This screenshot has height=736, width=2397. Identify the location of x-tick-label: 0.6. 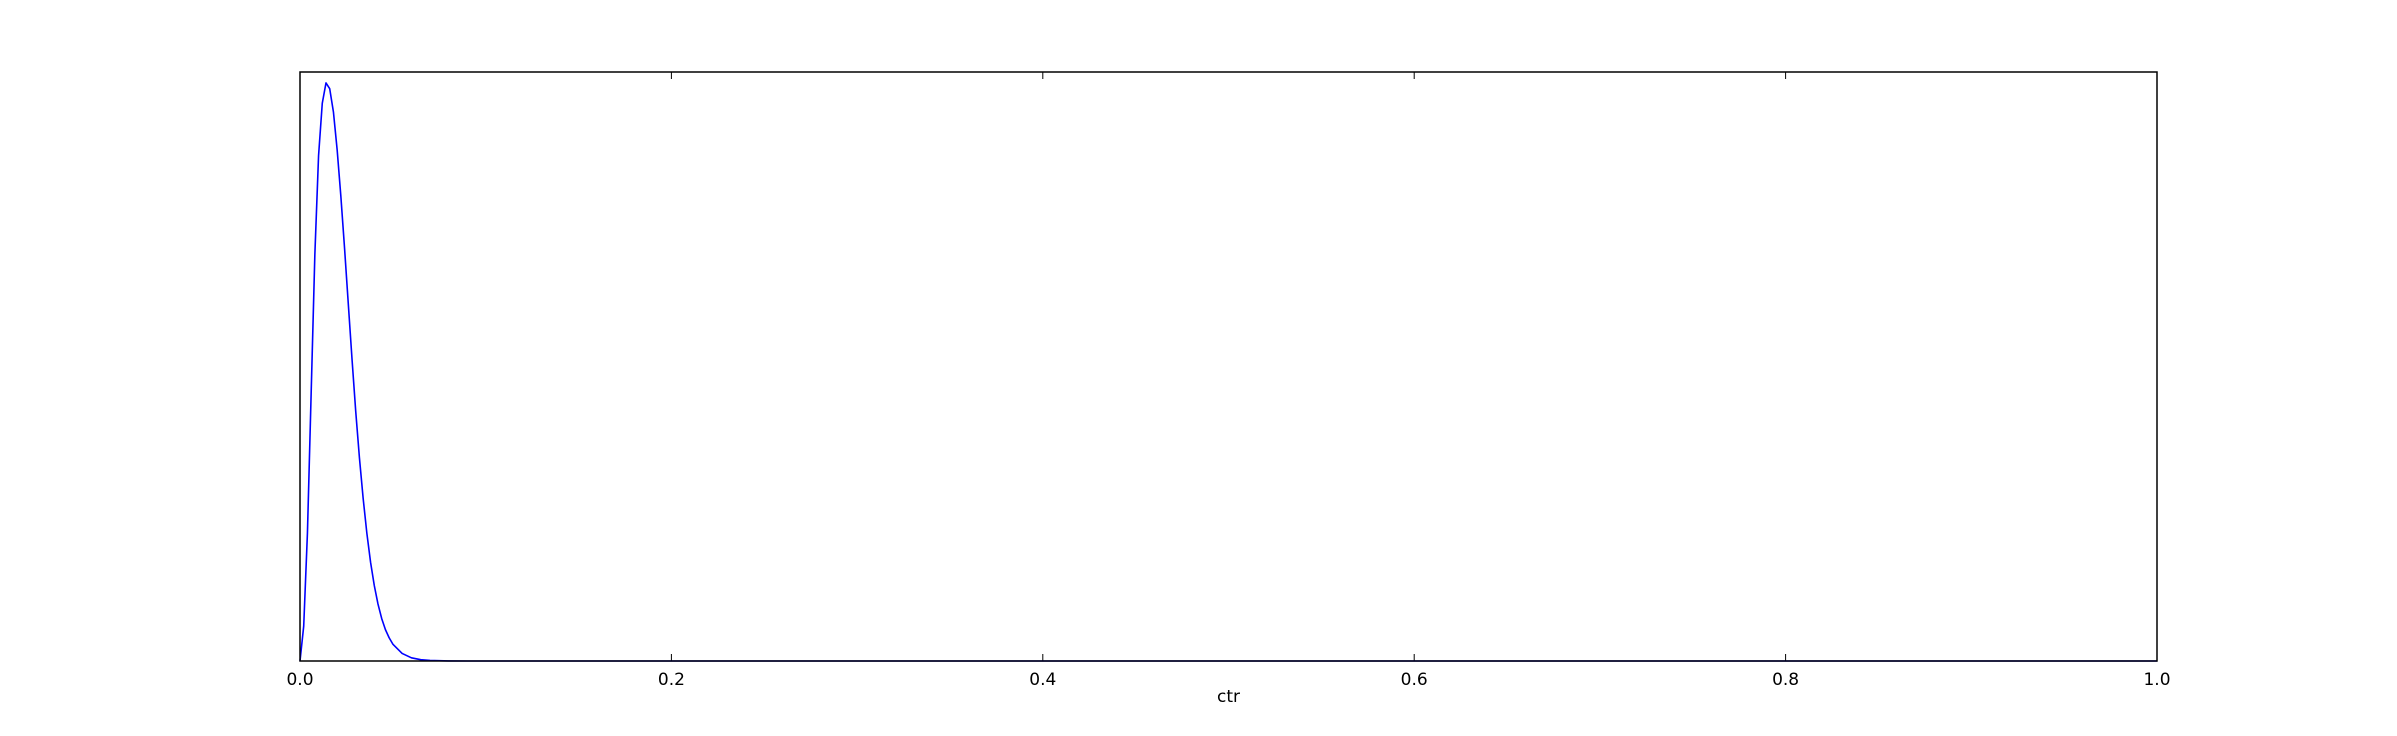
(1414, 680).